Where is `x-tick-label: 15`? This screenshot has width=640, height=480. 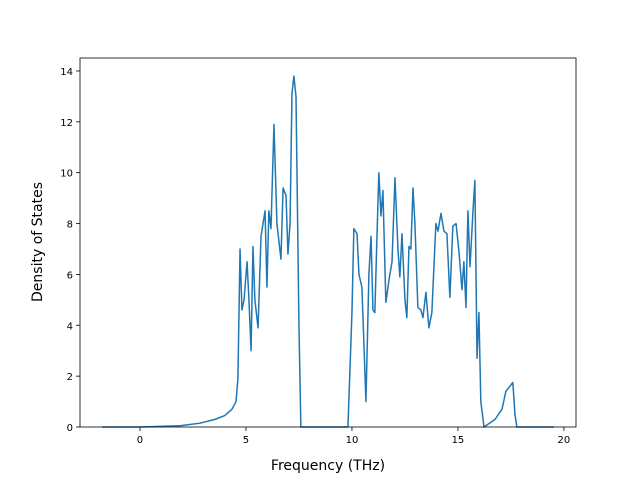 x-tick-label: 15 is located at coordinates (458, 440).